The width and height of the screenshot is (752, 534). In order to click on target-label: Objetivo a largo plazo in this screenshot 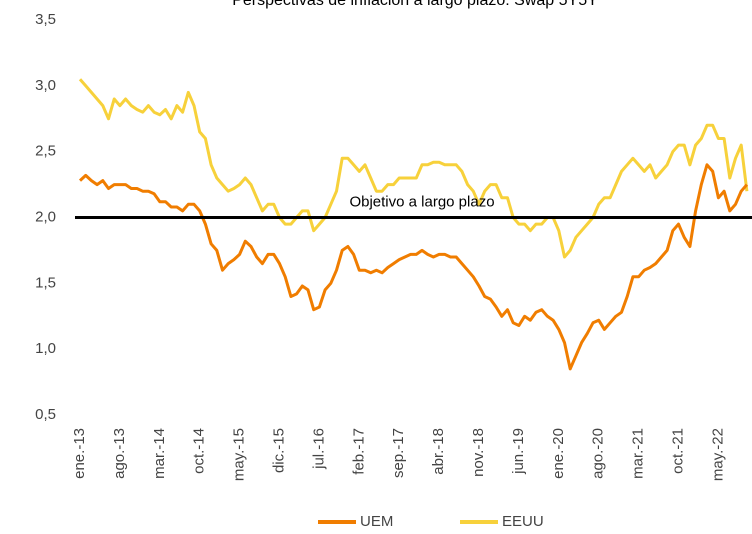, I will do `click(421, 201)`.